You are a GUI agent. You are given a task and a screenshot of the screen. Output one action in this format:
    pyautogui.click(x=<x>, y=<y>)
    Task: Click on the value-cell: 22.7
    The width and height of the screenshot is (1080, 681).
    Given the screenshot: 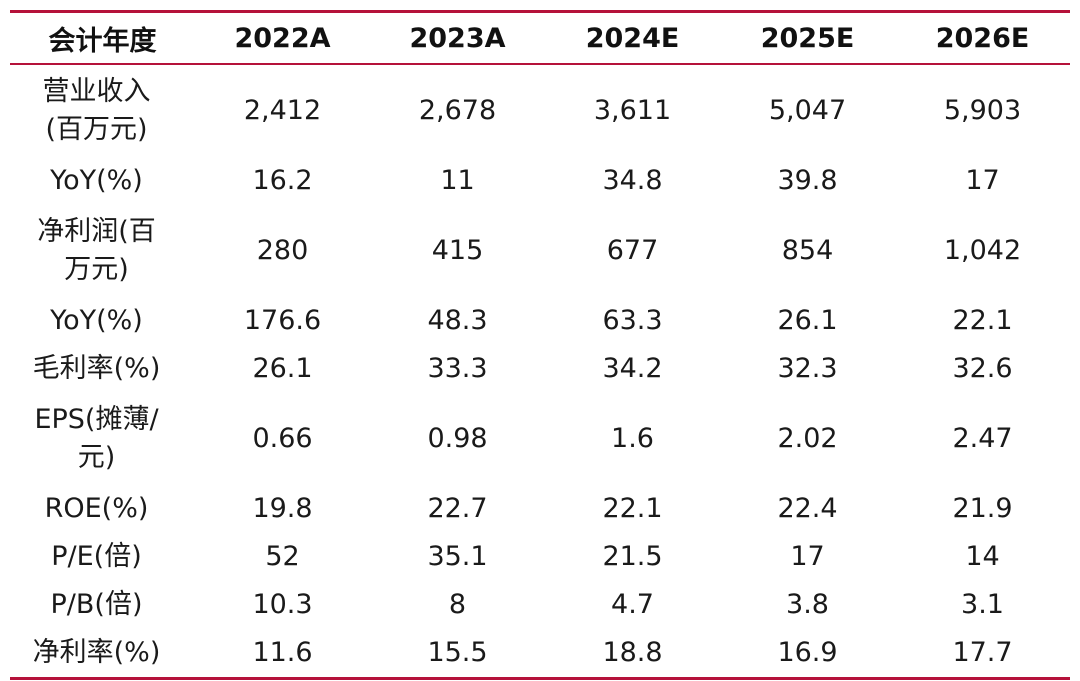 What is the action you would take?
    pyautogui.click(x=457, y=508)
    